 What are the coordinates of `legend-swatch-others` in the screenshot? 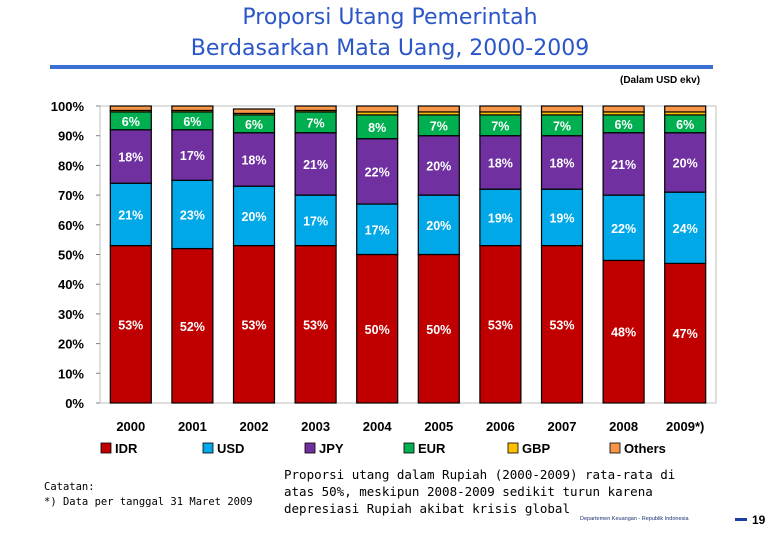 It's located at (615, 448).